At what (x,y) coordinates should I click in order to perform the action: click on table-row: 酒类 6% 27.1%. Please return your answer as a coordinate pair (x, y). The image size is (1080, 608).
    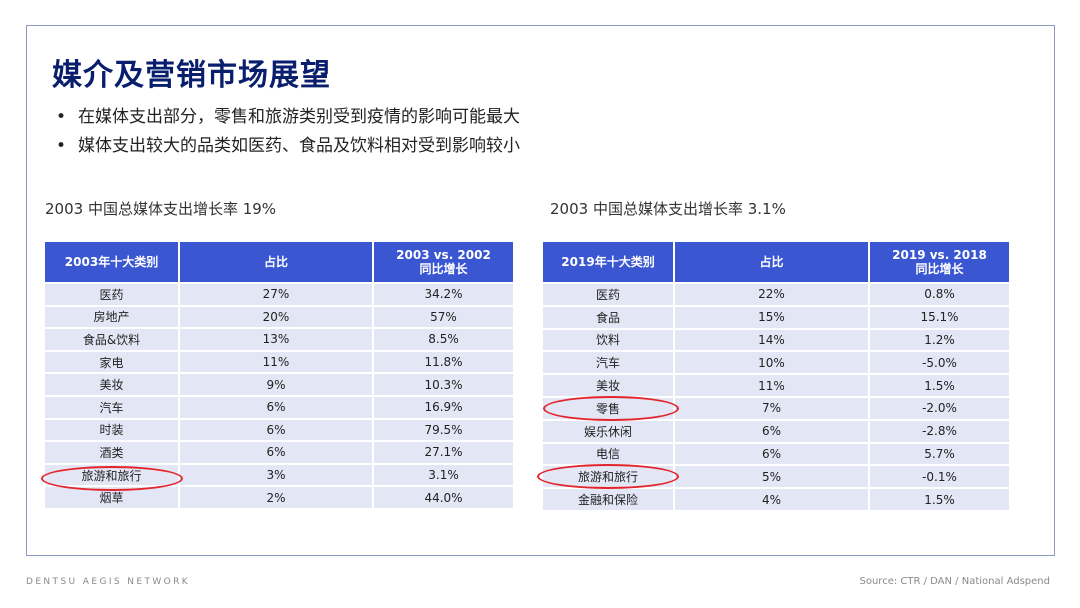
    Looking at the image, I should click on (279, 452).